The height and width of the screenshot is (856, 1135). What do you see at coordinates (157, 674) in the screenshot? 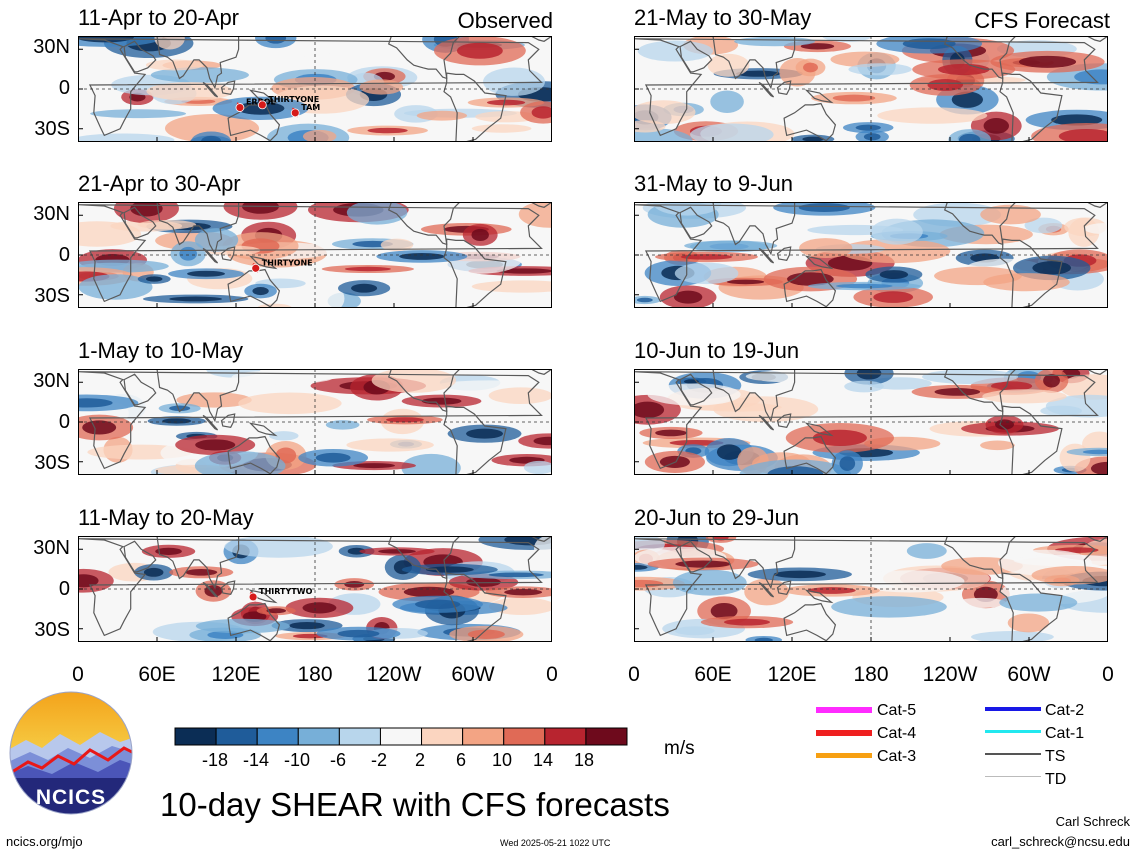
I see `lon-tick-label: 60E` at bounding box center [157, 674].